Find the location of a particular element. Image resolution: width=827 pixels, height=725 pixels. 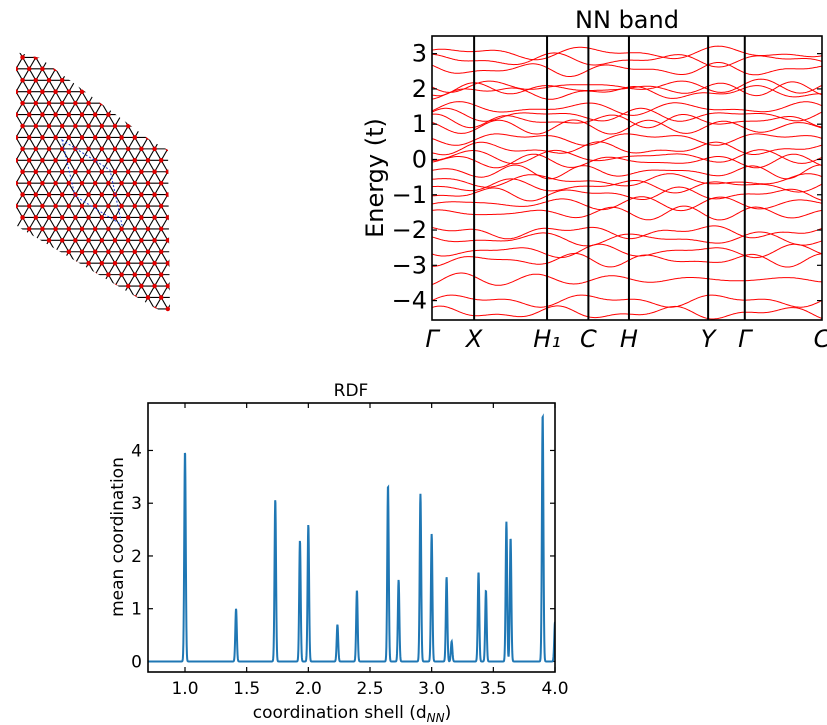

lattice-diagram is located at coordinates (96, 178).